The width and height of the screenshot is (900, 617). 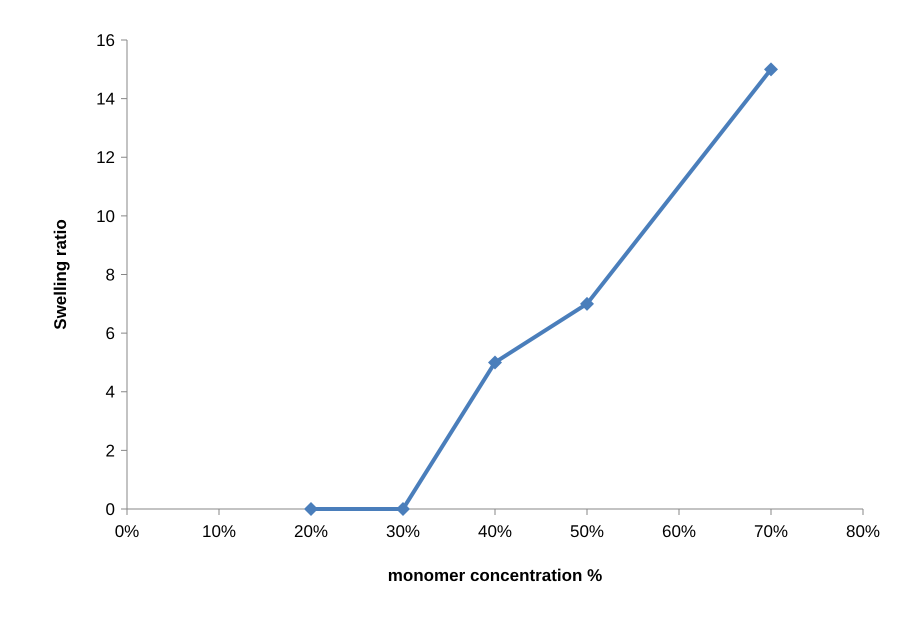 What do you see at coordinates (105, 99) in the screenshot?
I see `y-tick-label: 14` at bounding box center [105, 99].